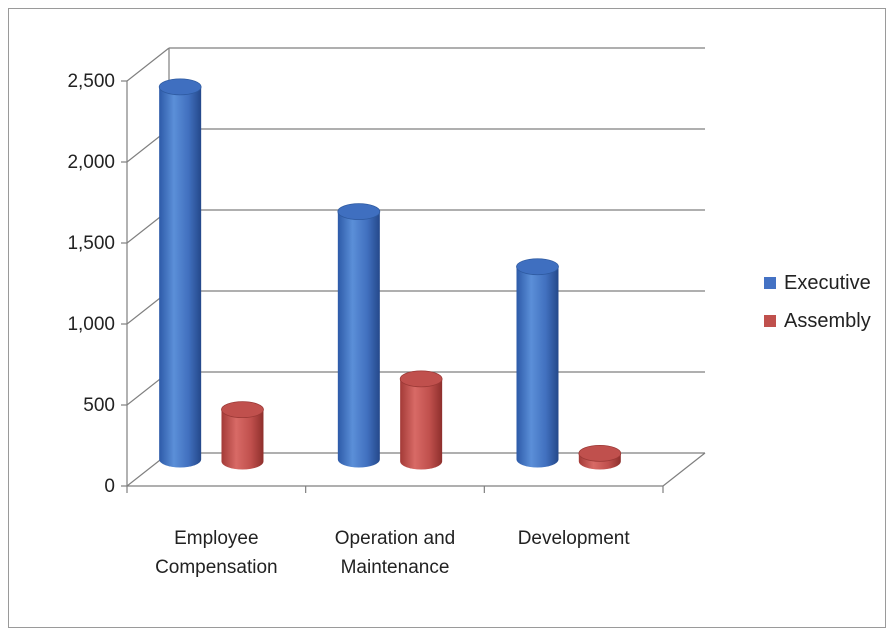 The width and height of the screenshot is (894, 628). Describe the element at coordinates (817, 302) in the screenshot. I see `legend: Executive Assembly` at that location.